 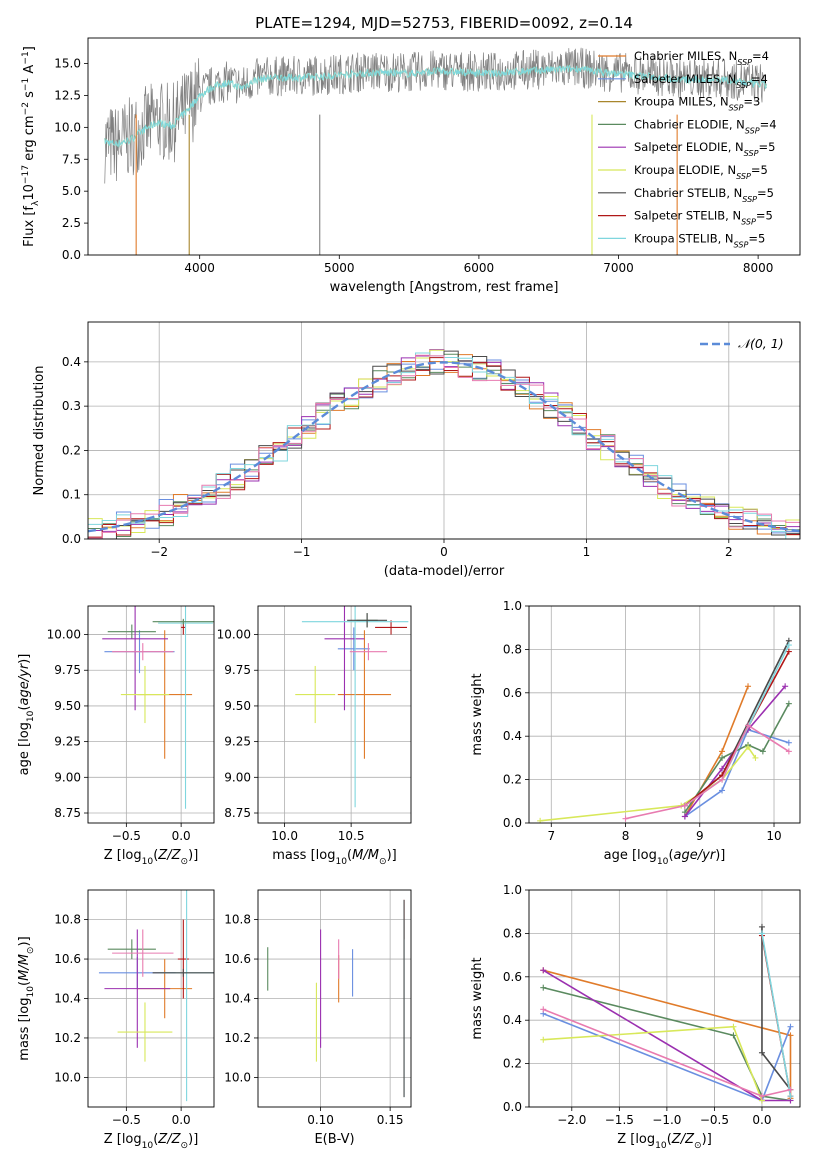 What do you see at coordinates (761, 1120) in the screenshot?
I see `x-tick-label: 0.0` at bounding box center [761, 1120].